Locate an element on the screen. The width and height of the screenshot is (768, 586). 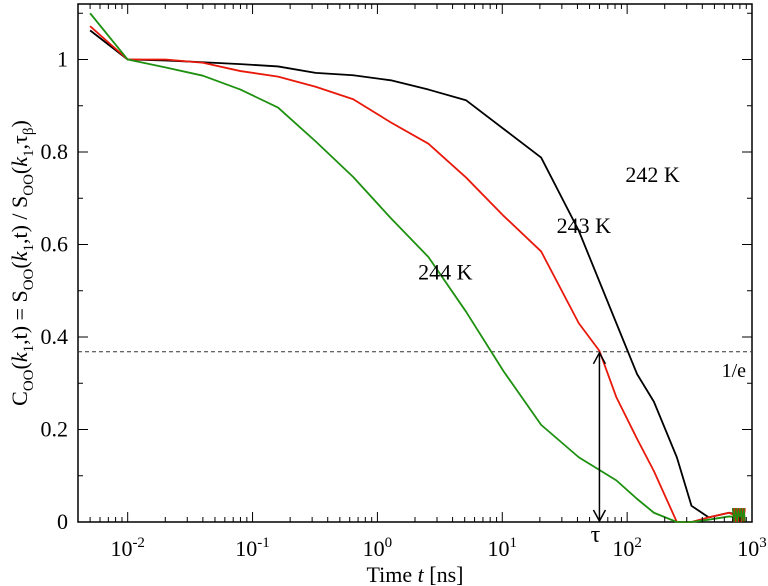
series-label: 243 K is located at coordinates (584, 225).